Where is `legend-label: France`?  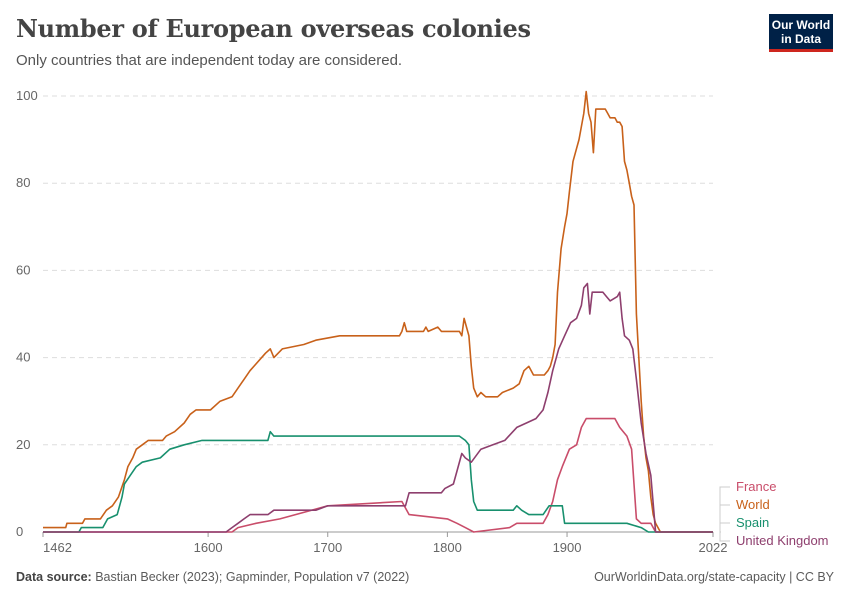 legend-label: France is located at coordinates (756, 486).